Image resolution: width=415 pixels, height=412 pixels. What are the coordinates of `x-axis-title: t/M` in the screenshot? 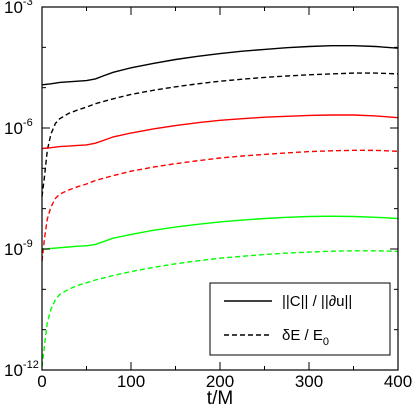 It's located at (220, 398).